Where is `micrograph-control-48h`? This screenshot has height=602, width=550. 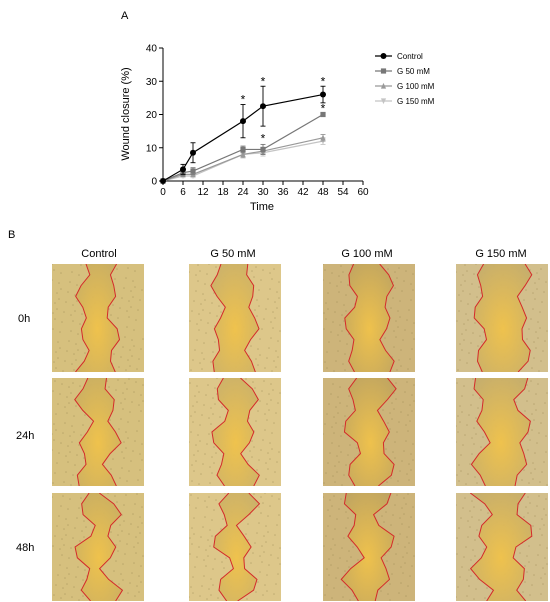 micrograph-control-48h is located at coordinates (98, 547).